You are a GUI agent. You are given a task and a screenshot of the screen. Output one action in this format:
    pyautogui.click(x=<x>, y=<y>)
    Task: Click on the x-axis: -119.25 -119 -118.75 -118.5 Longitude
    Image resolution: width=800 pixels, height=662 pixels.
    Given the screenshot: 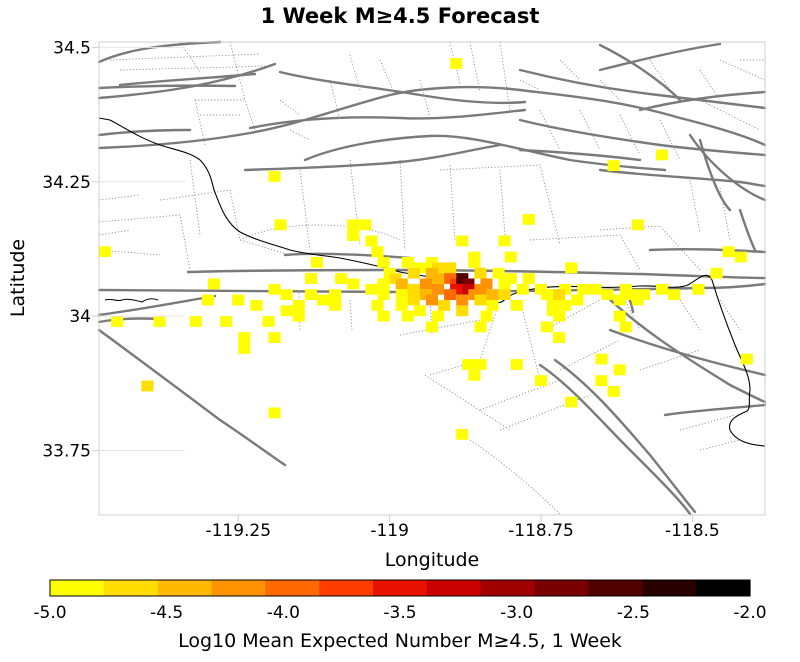 What is the action you would take?
    pyautogui.click(x=462, y=543)
    